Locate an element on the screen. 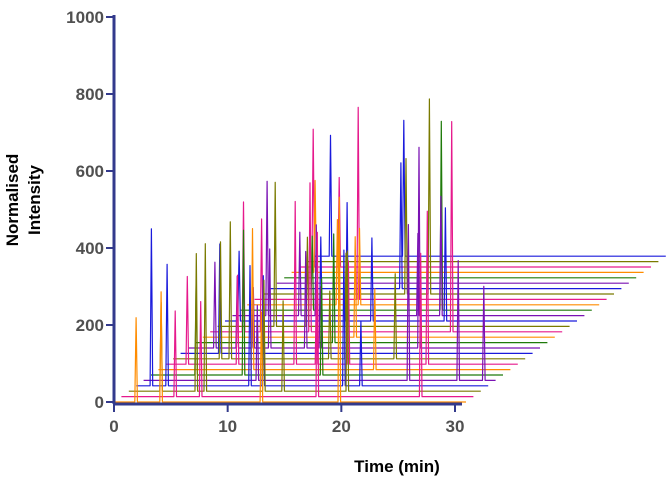  x-axis-title: Time (min) is located at coordinates (397, 466).